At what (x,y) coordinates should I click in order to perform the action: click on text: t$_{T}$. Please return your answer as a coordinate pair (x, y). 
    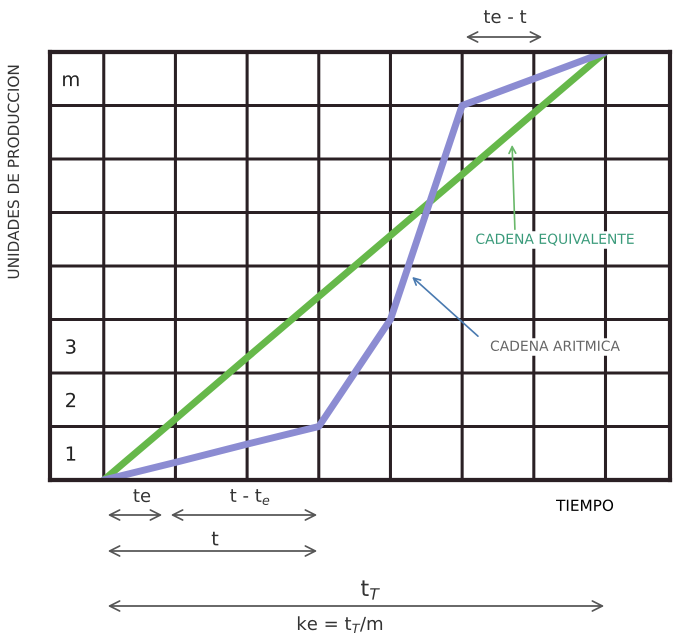
    Looking at the image, I should click on (370, 590).